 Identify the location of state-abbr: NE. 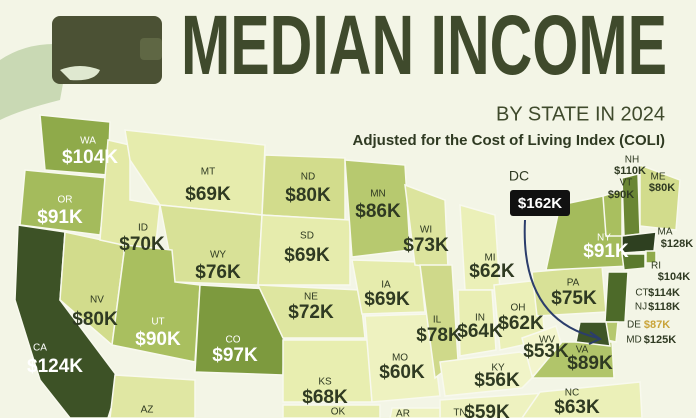
(311, 297).